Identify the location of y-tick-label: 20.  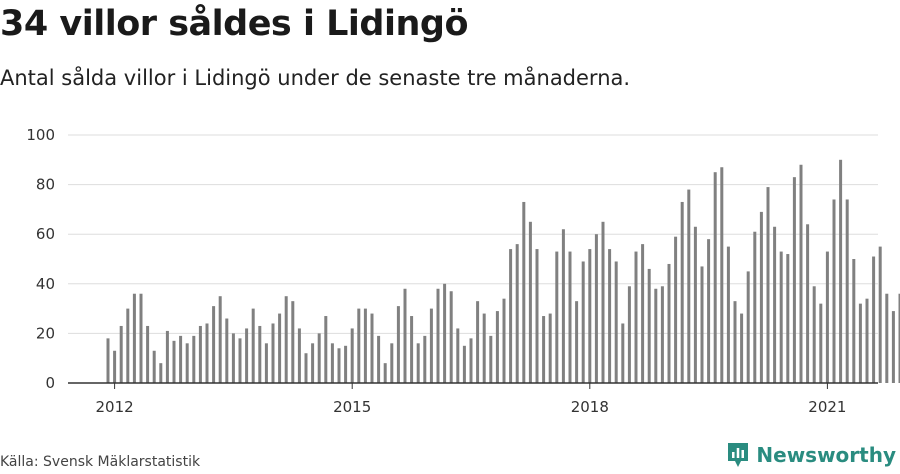
(45, 333).